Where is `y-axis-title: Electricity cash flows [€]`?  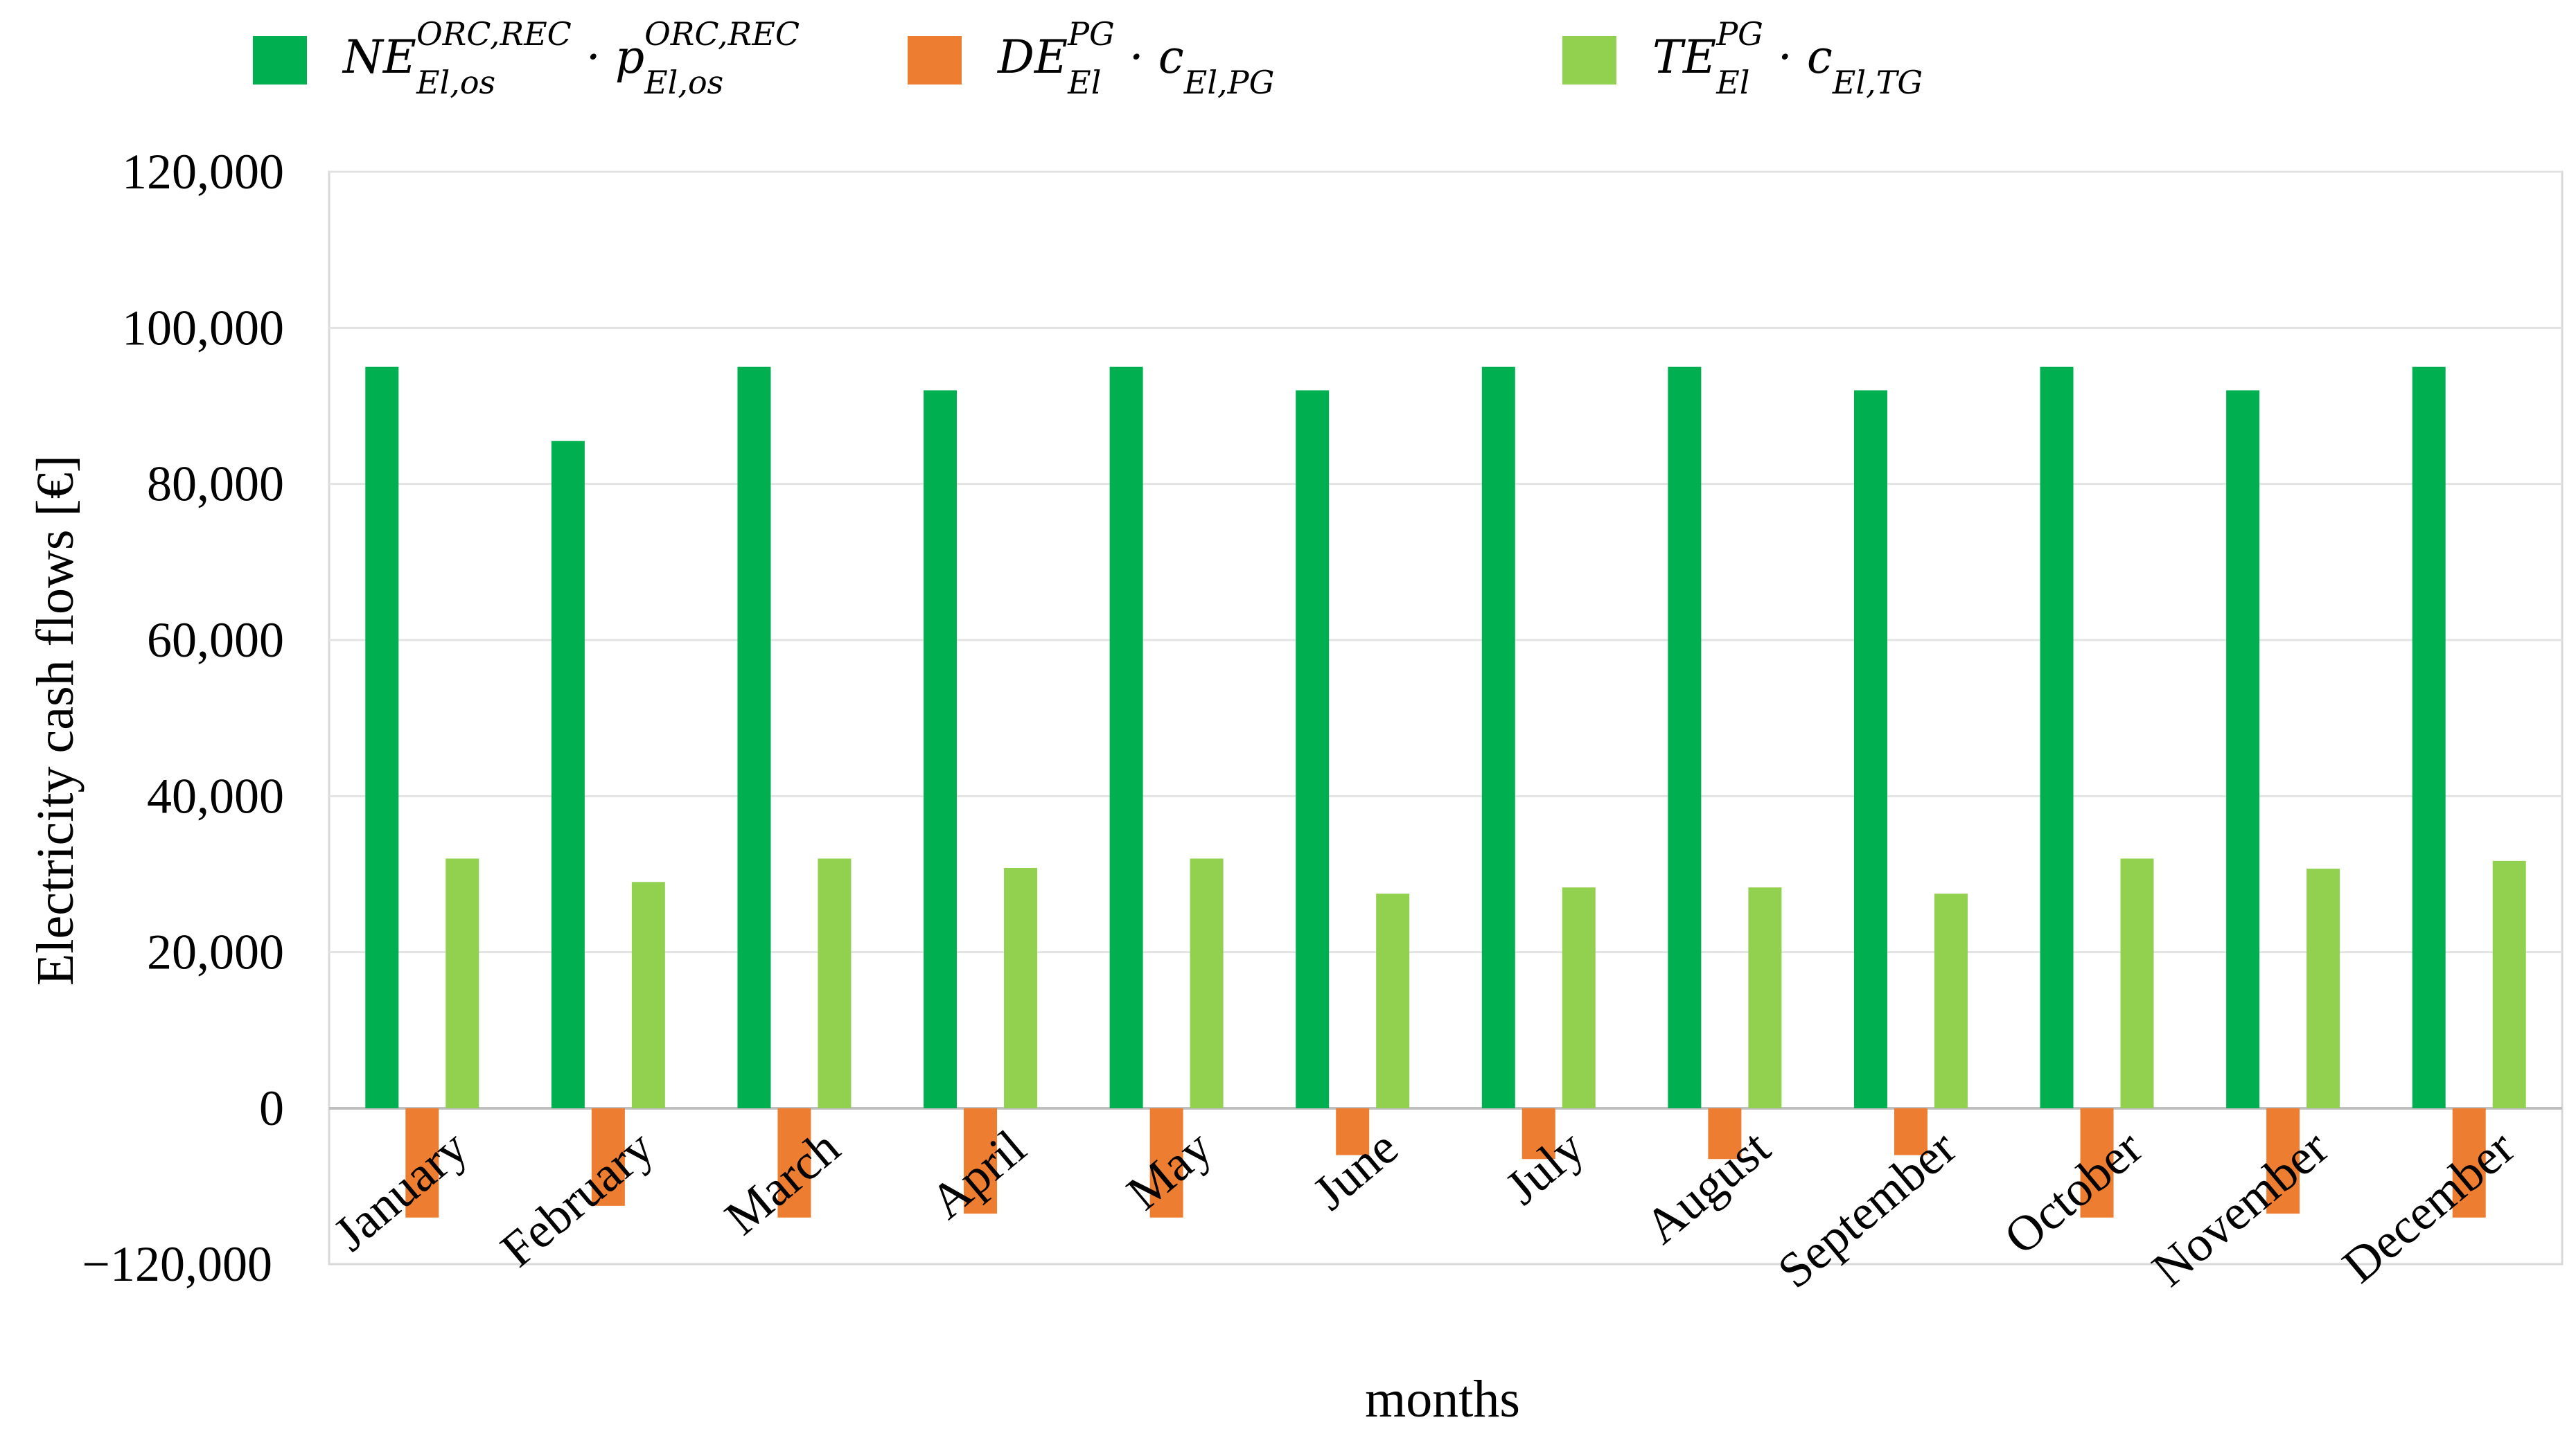
y-axis-title: Electricity cash flows [€] is located at coordinates (56, 720).